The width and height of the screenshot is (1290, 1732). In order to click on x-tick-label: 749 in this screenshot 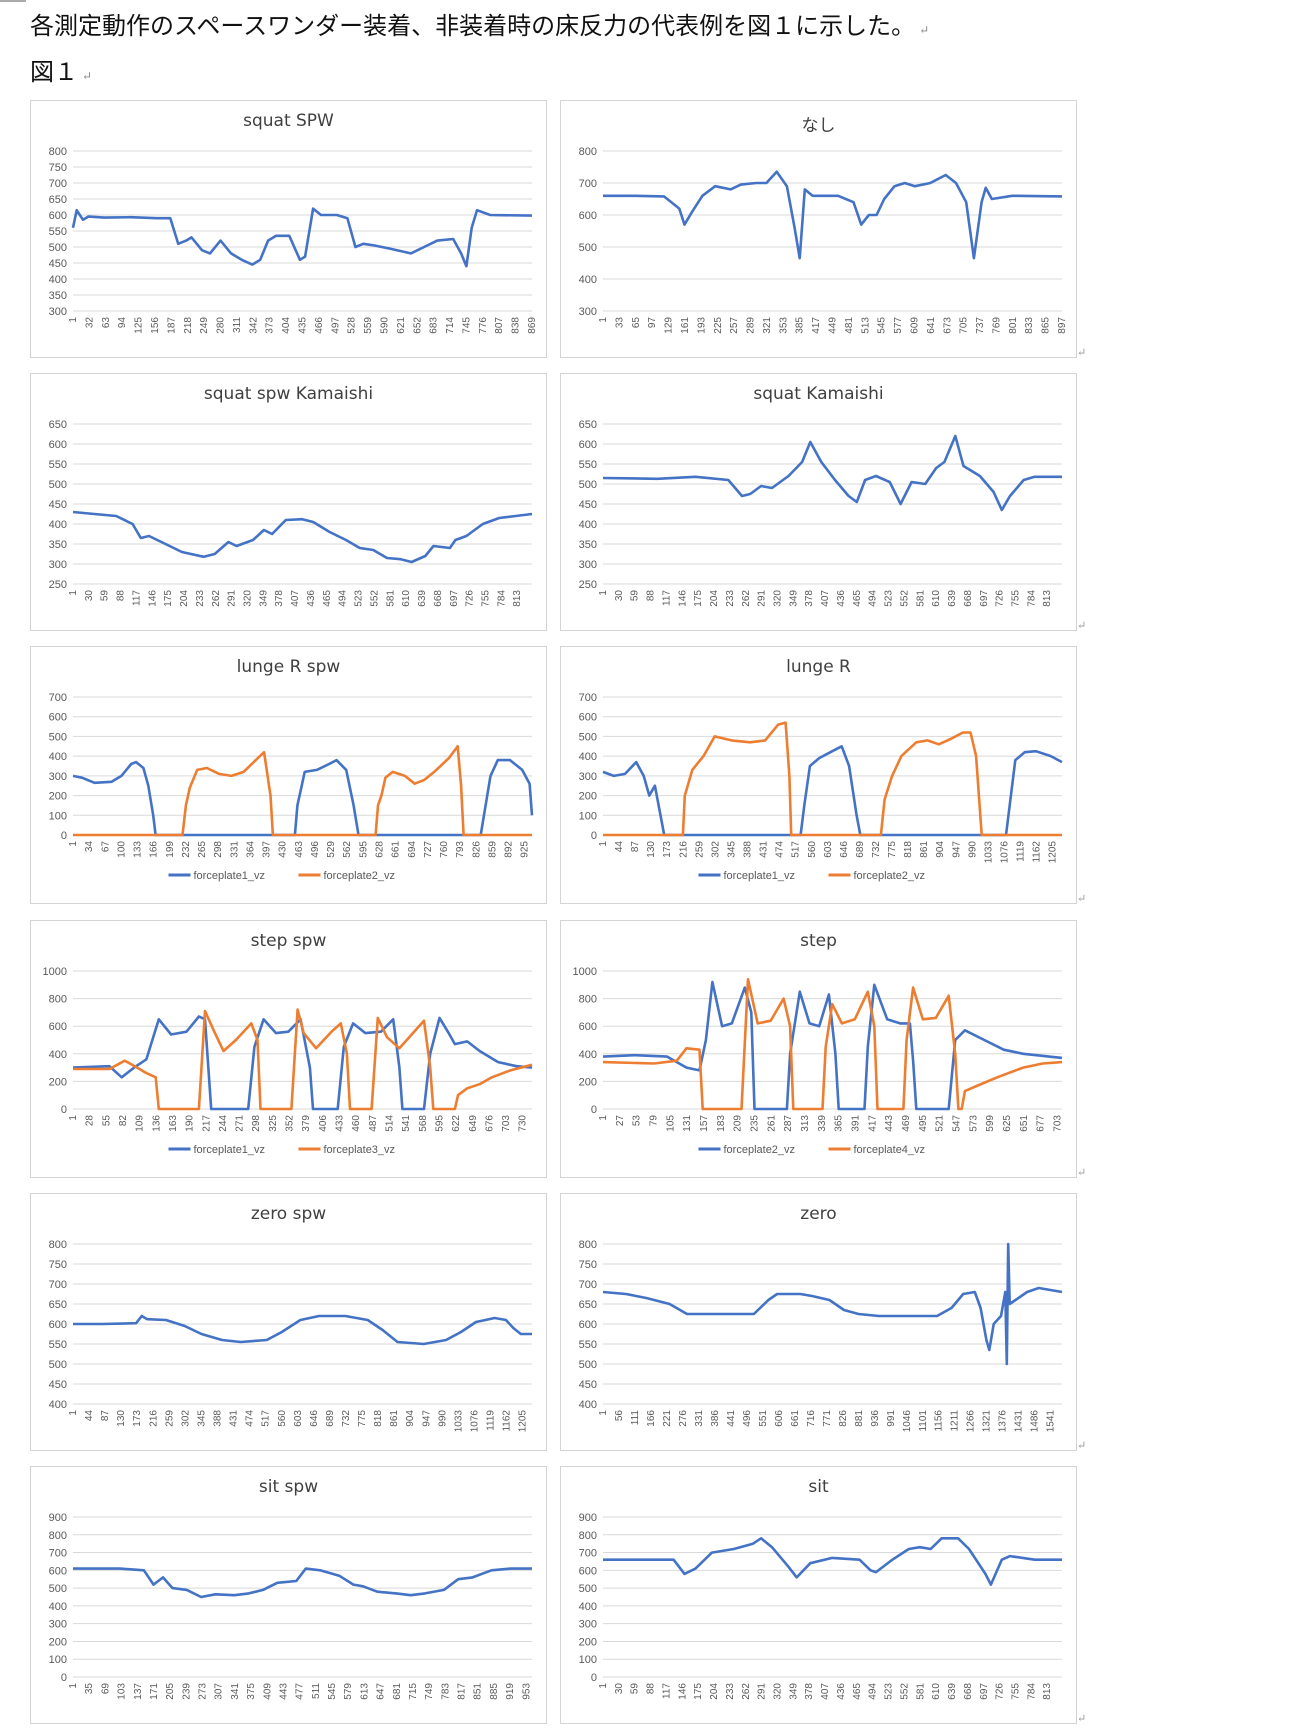, I will do `click(429, 1691)`.